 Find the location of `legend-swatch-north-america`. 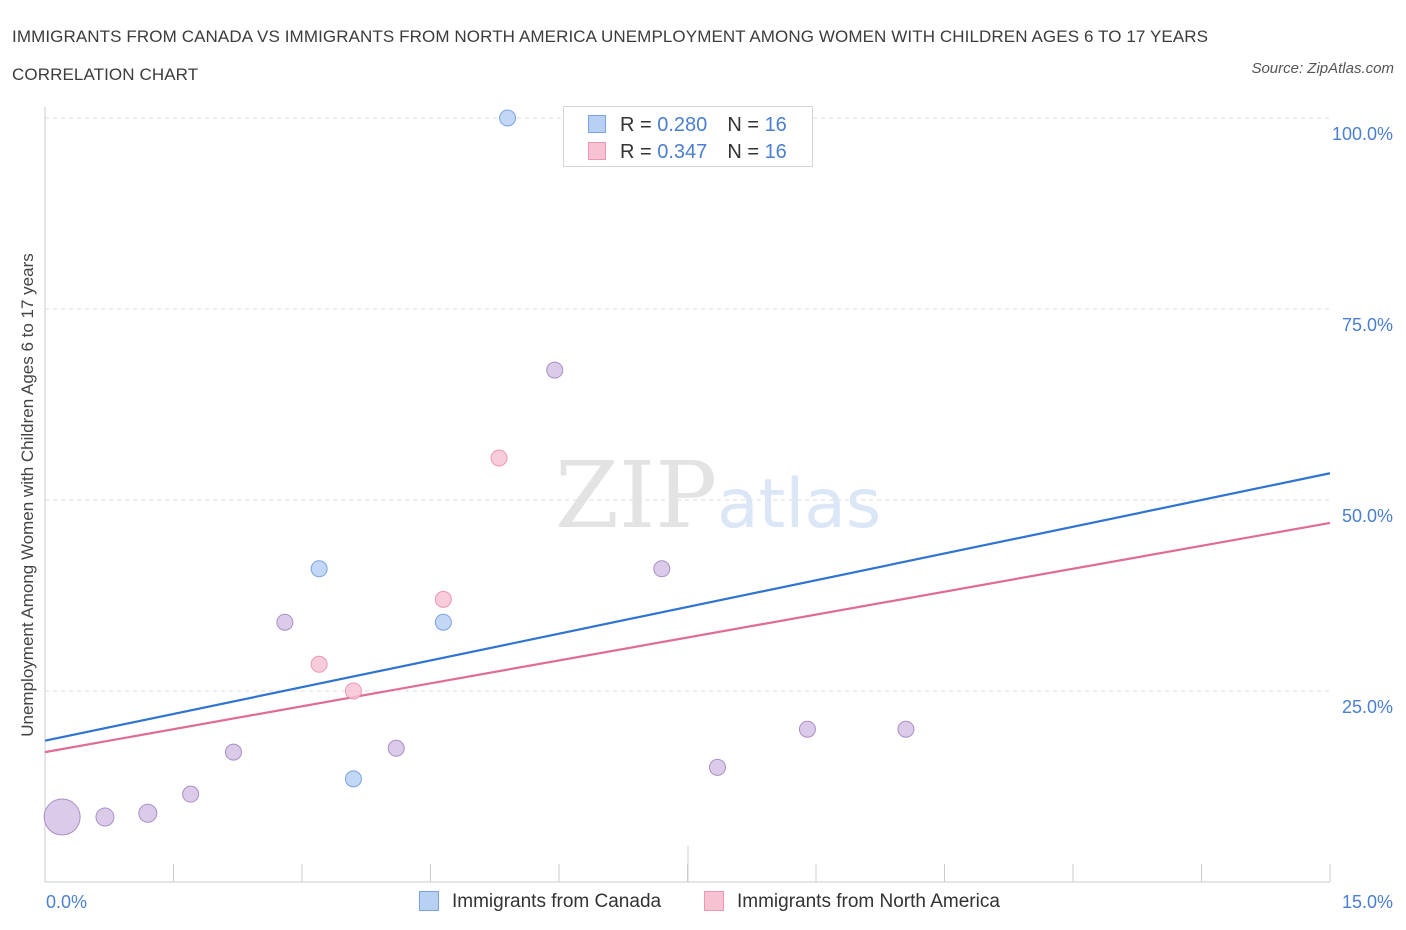

legend-swatch-north-america is located at coordinates (597, 151).